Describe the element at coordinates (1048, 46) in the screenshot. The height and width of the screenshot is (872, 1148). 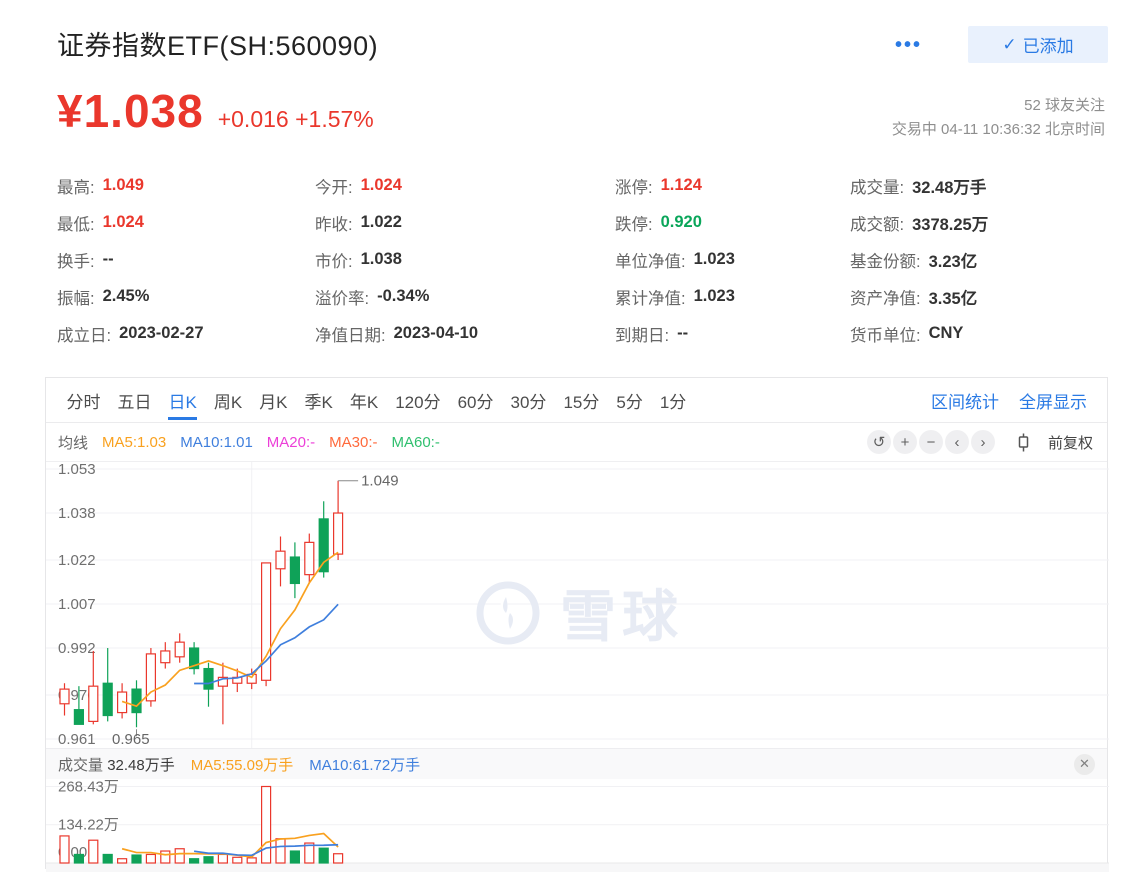
I see `added-button-label: 已添加` at that location.